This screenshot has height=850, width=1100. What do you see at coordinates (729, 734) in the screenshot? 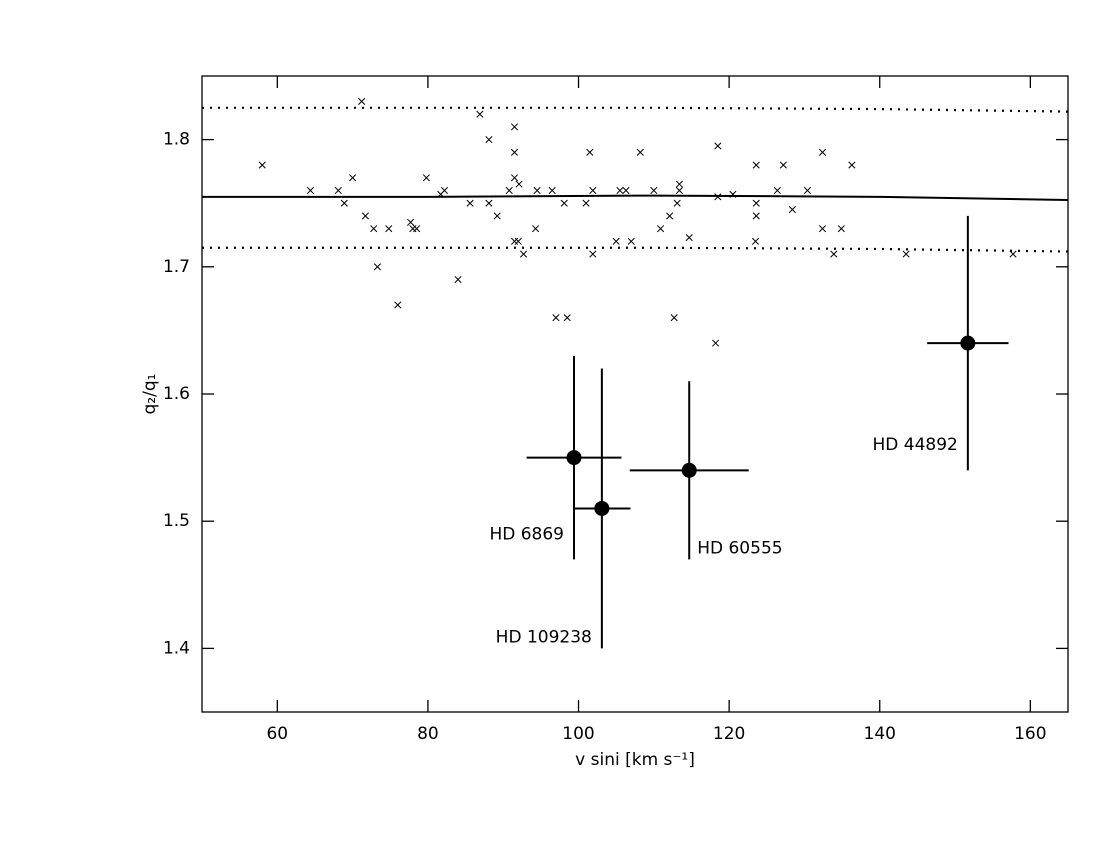
I see `x-tick-label: 120` at bounding box center [729, 734].